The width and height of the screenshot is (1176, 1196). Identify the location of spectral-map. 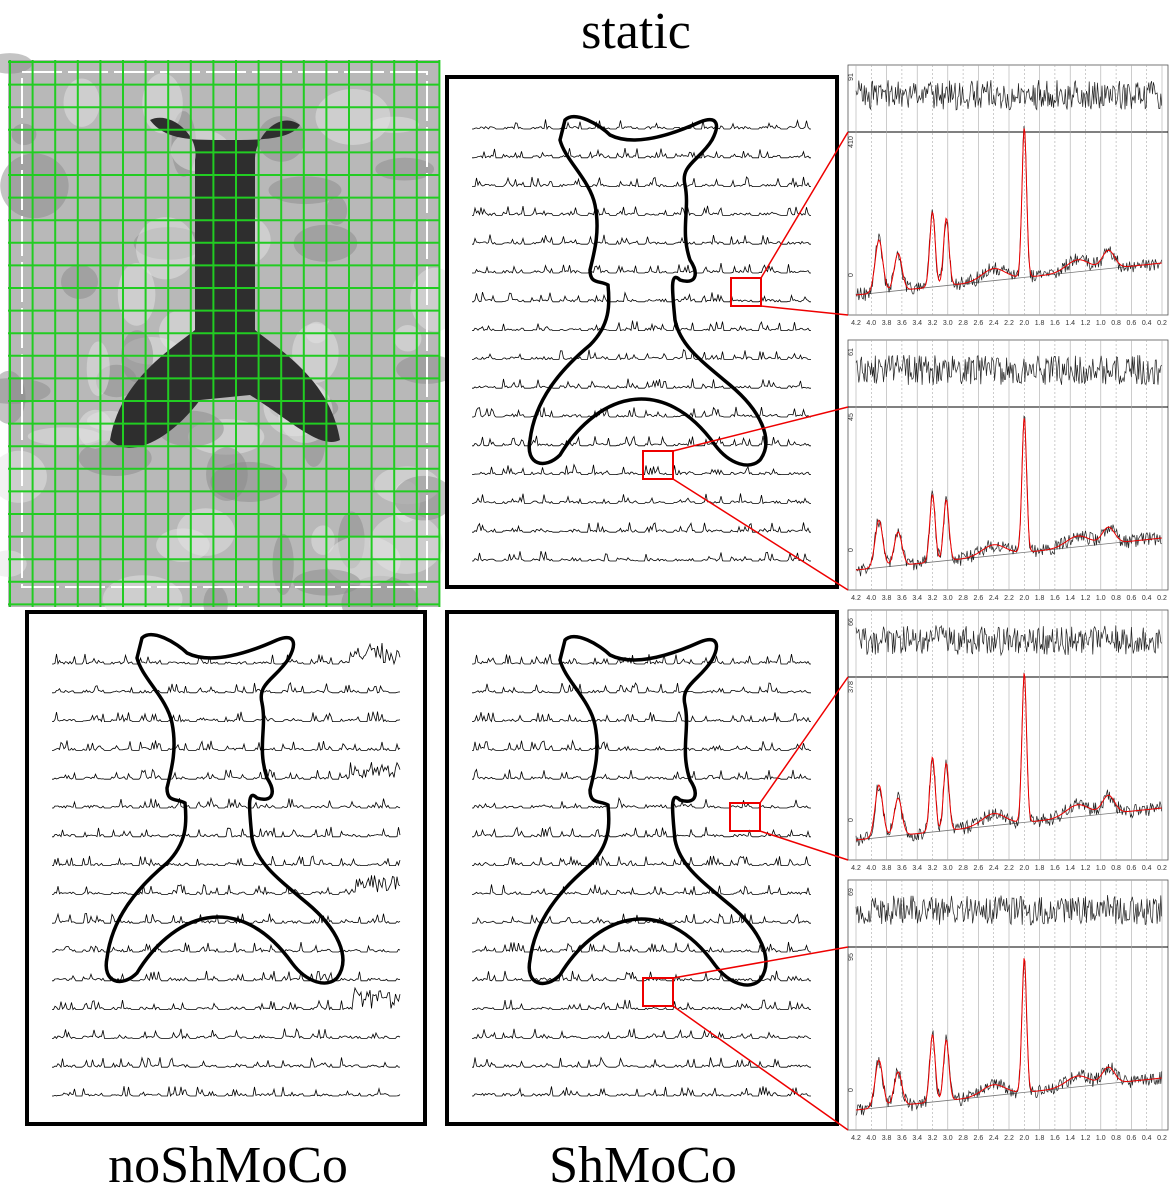
(642, 332).